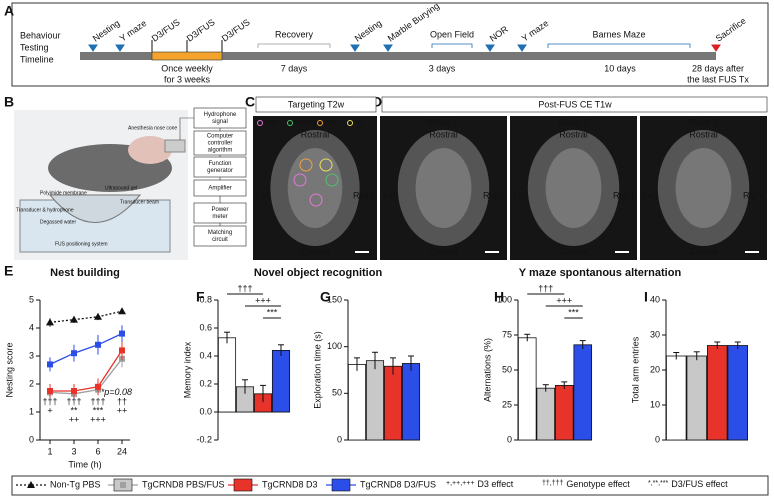 The width and height of the screenshot is (774, 498). What do you see at coordinates (106, 31) in the screenshot?
I see `event-label: Nesting` at bounding box center [106, 31].